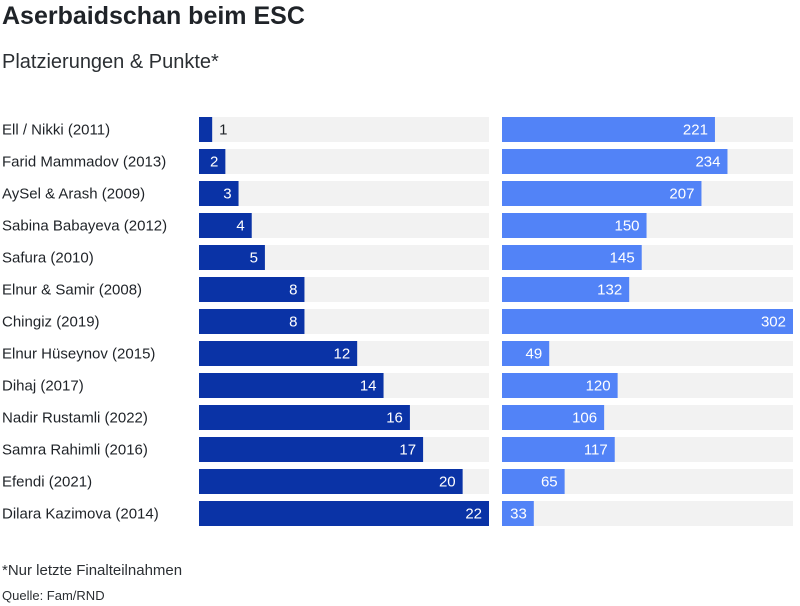 The image size is (800, 606). I want to click on points-value-label: 49, so click(534, 354).